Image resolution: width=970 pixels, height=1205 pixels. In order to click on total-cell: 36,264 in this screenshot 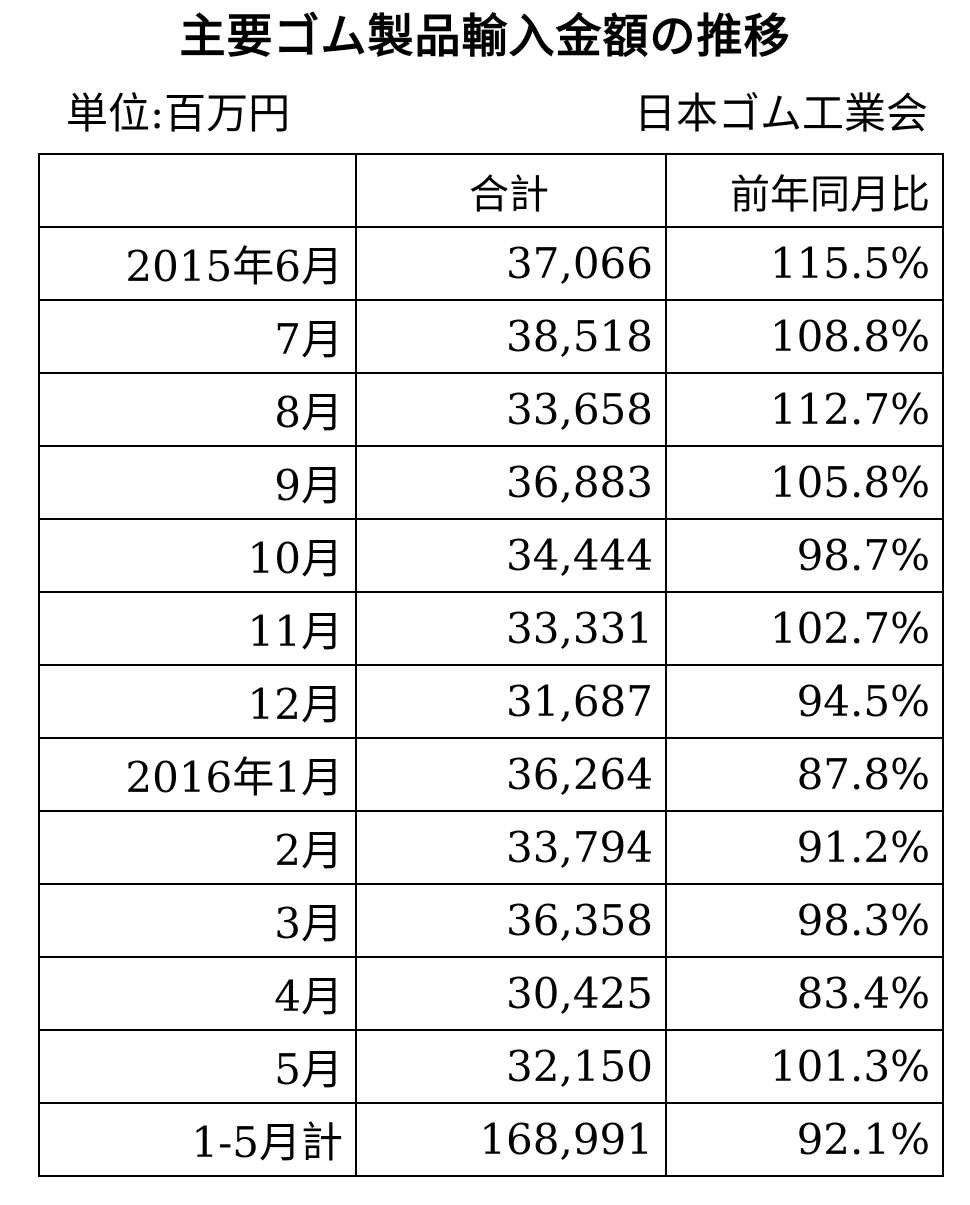, I will do `click(511, 774)`.